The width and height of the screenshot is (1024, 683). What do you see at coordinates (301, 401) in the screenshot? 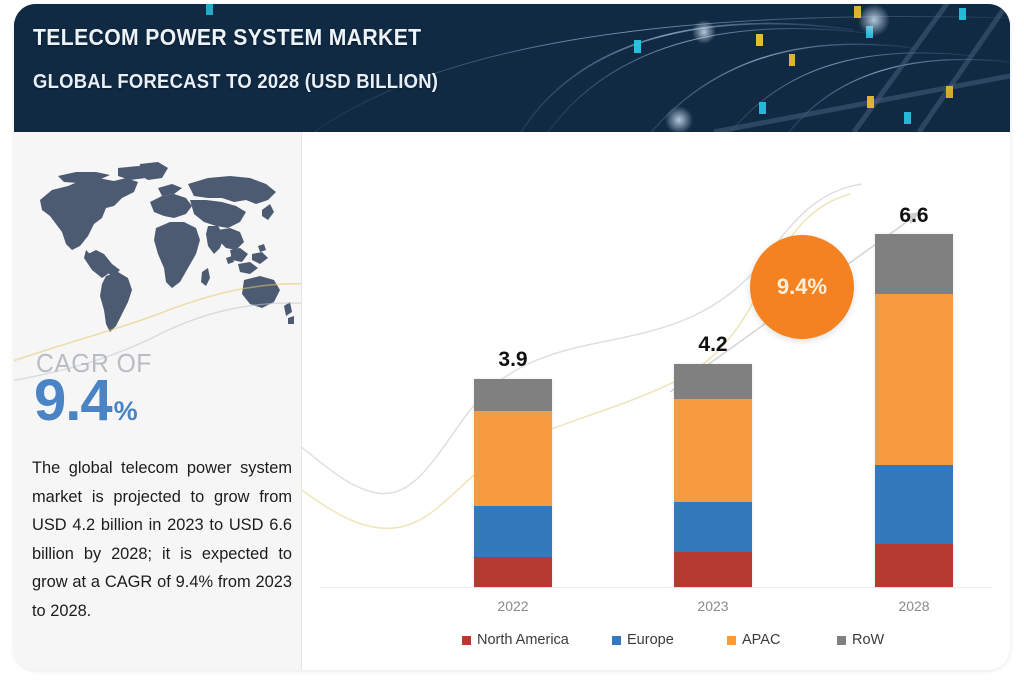
I see `panel-divider` at bounding box center [301, 401].